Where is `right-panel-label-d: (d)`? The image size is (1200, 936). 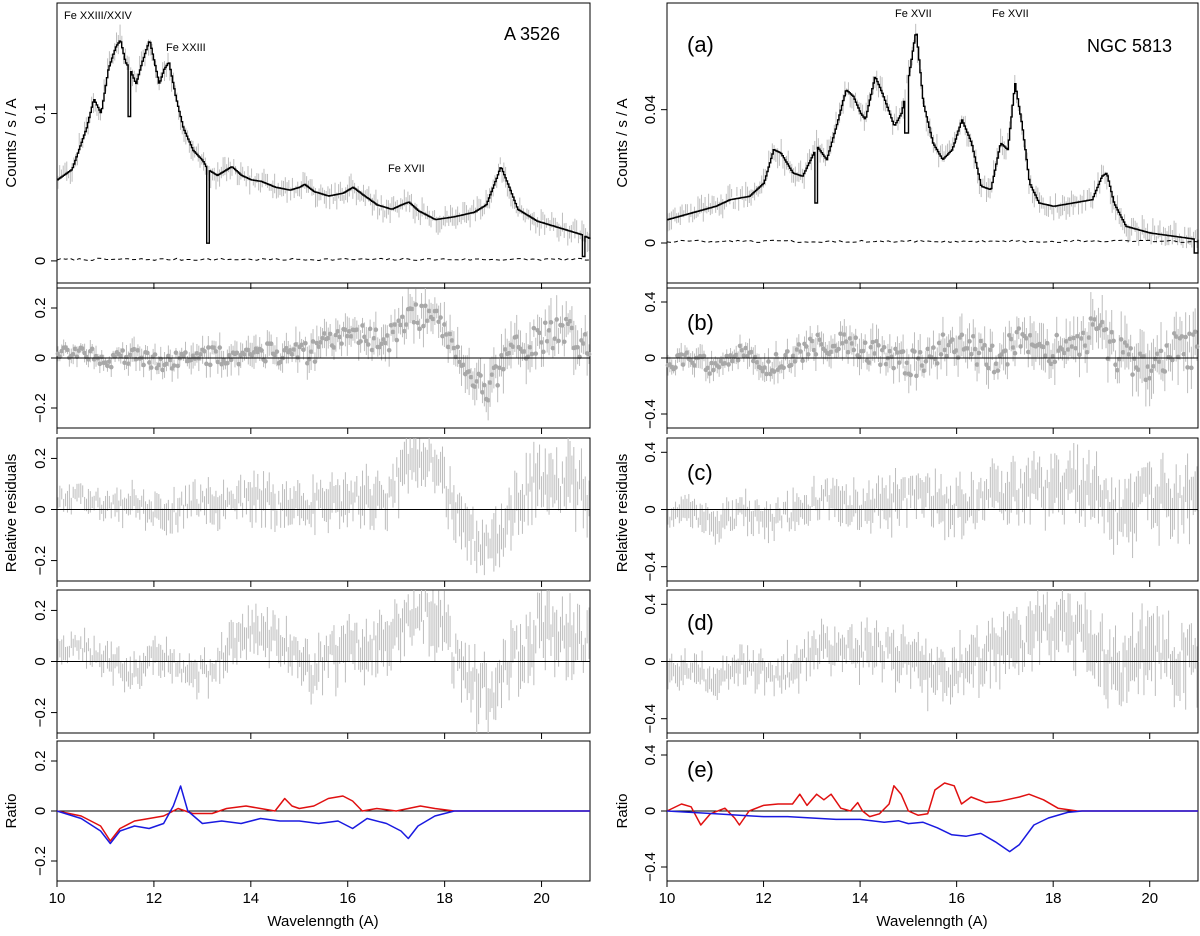 right-panel-label-d: (d) is located at coordinates (700, 622).